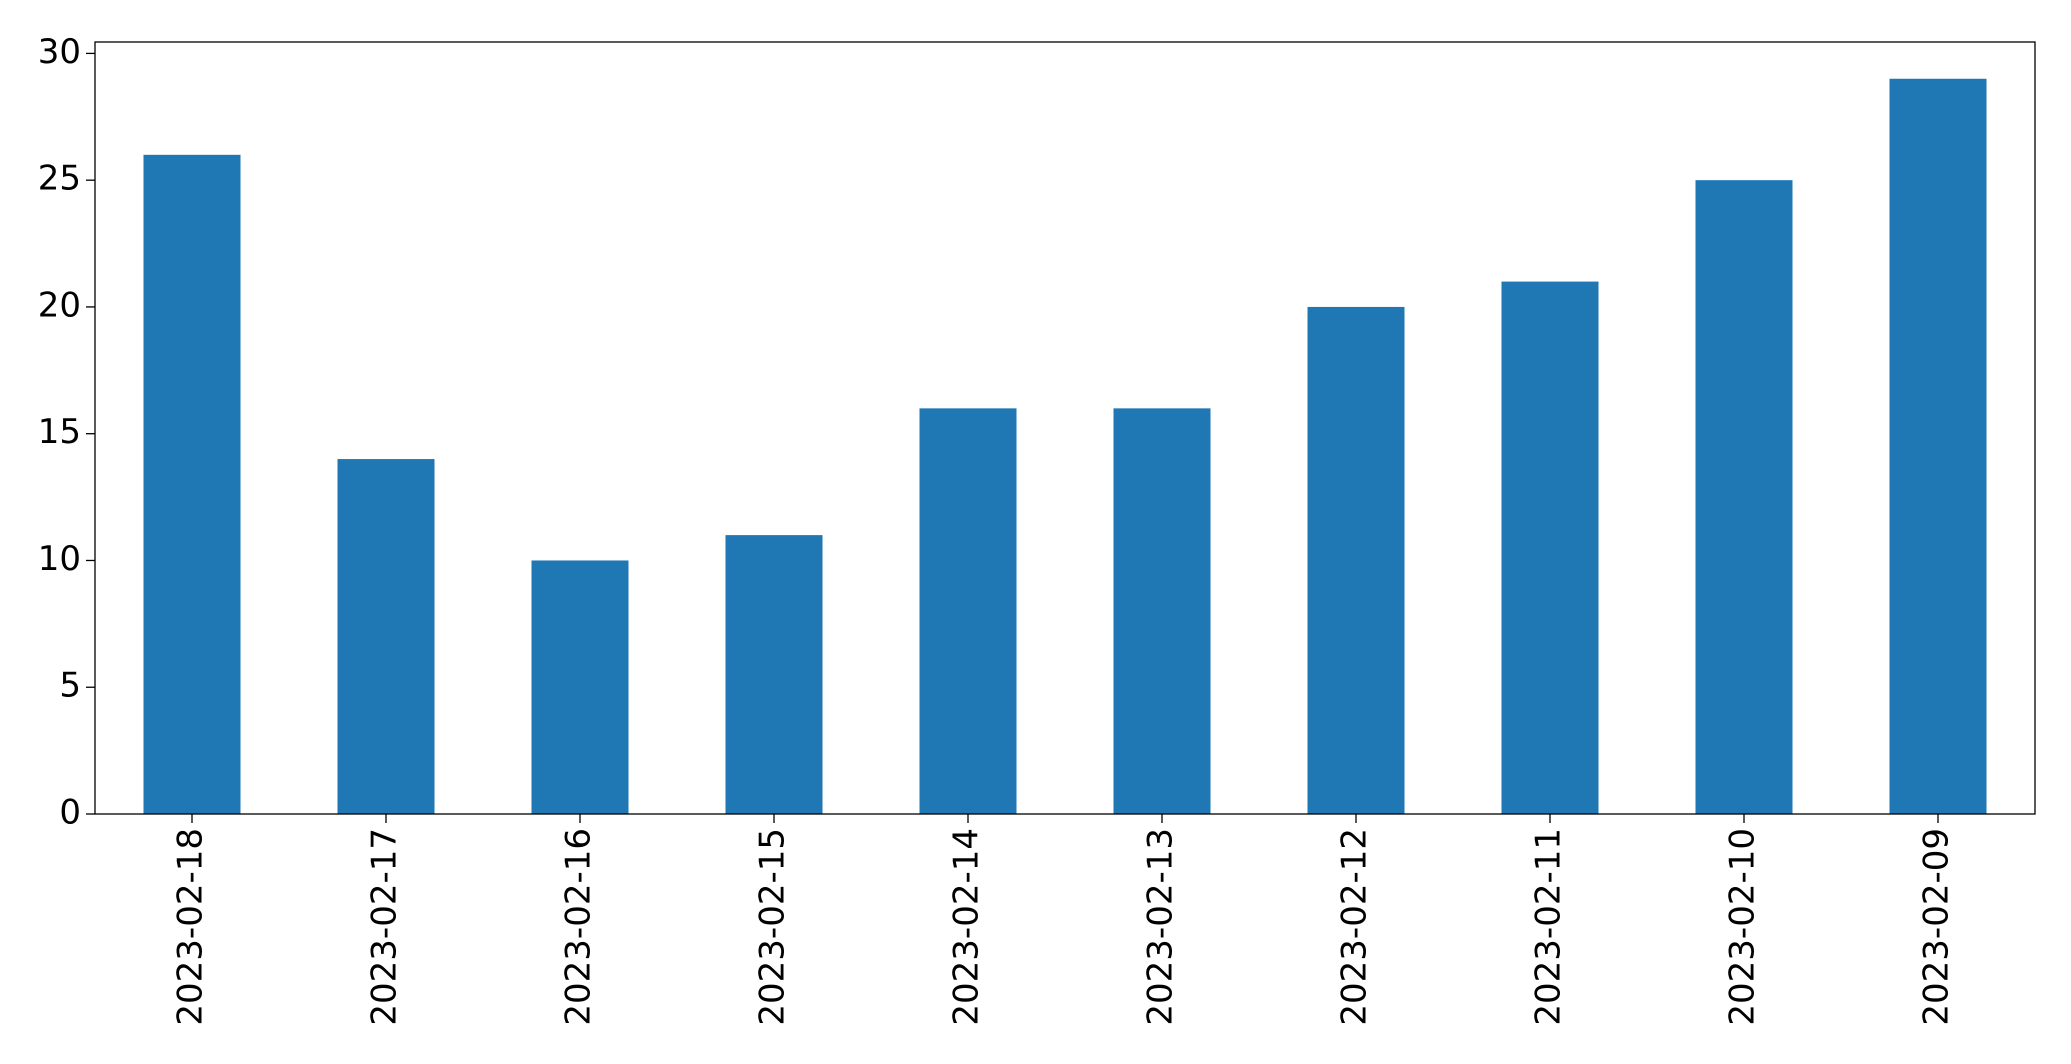  What do you see at coordinates (70, 686) in the screenshot?
I see `y-tick-label: 5` at bounding box center [70, 686].